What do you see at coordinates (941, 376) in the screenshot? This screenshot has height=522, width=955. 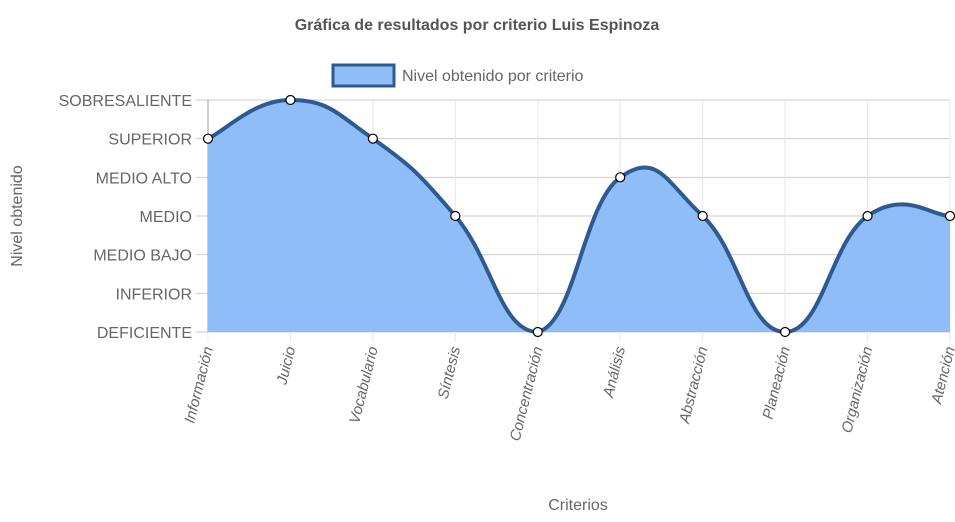 I see `x-tick-label: Atención` at bounding box center [941, 376].